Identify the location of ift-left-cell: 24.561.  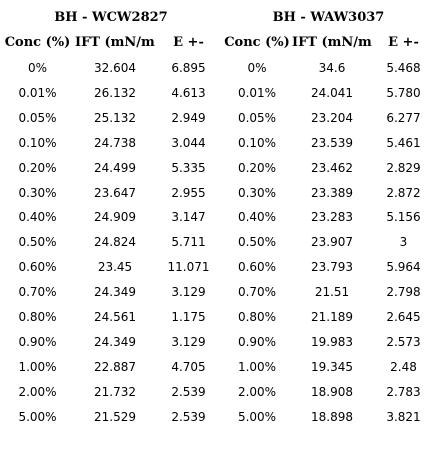
(115, 317).